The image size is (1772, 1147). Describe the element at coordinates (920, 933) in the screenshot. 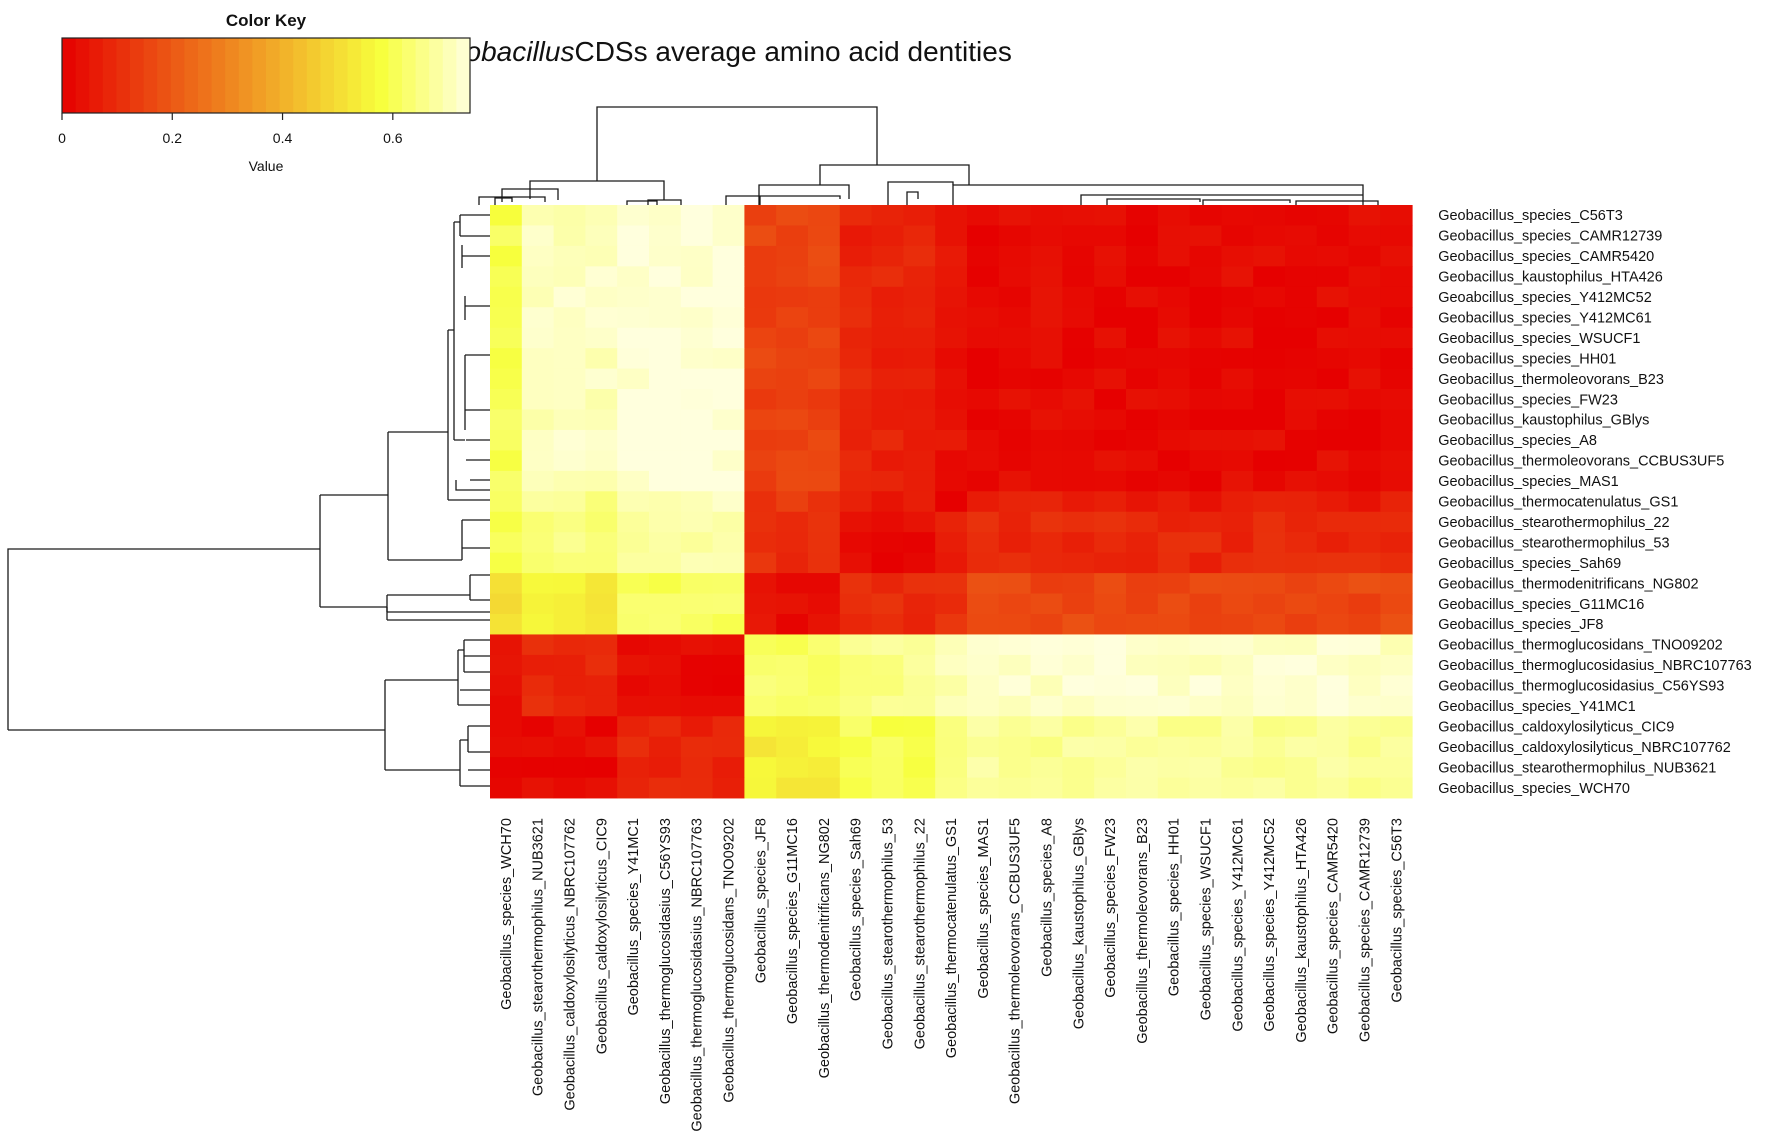

I see `column-label: Geobacillus_stearothermophilus_22` at that location.